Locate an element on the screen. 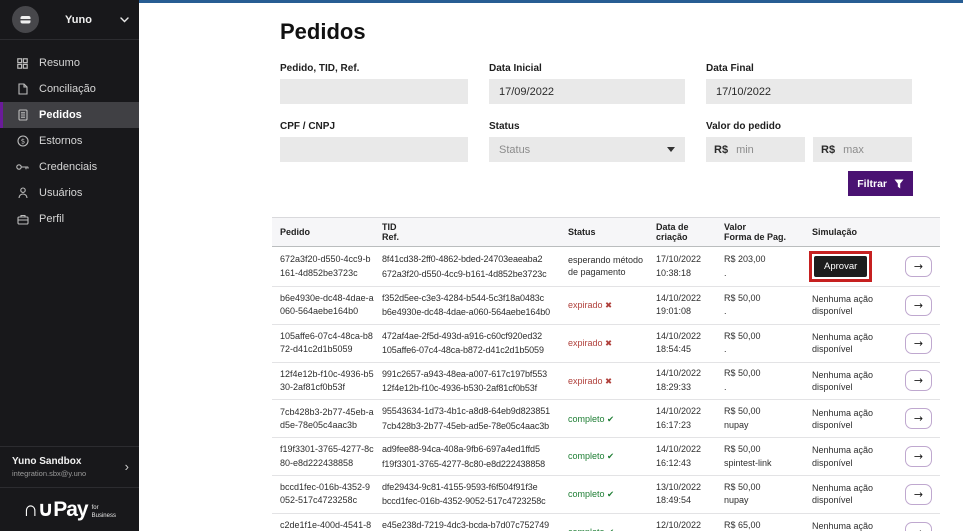 The image size is (963, 531). cpf-cnpj-label: CPF / CNPJ is located at coordinates (308, 126).